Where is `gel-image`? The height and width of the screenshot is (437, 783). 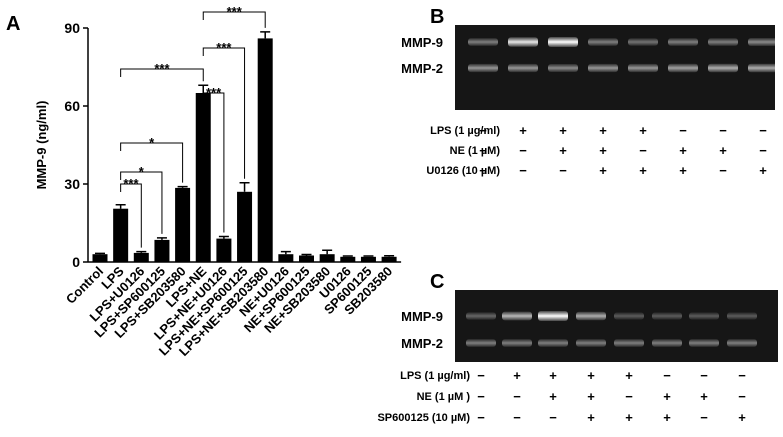
gel-image is located at coordinates (616, 326).